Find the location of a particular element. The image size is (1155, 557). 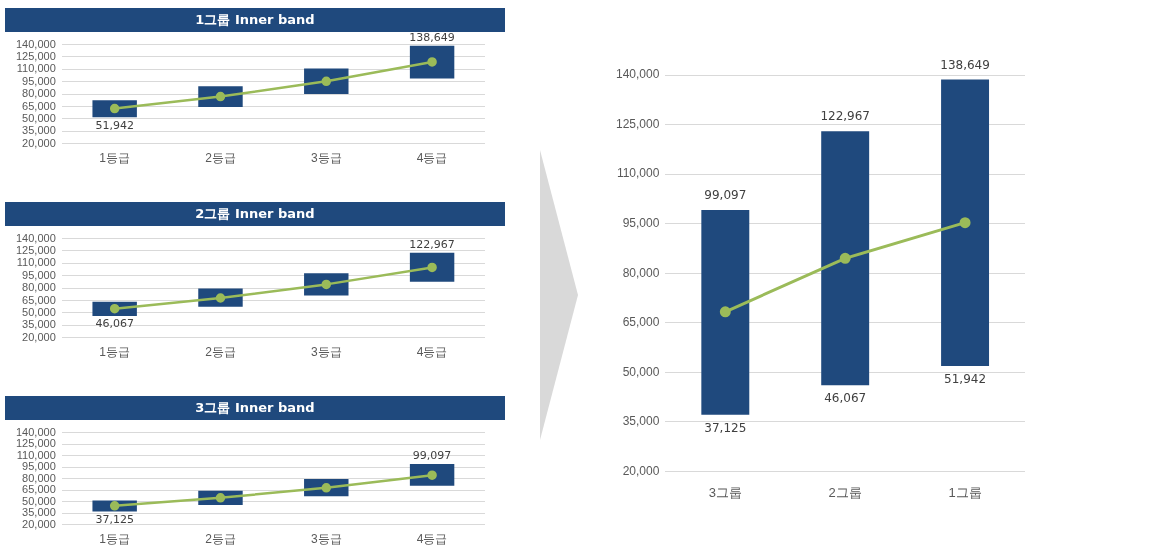

x-tick-label: 2그룹 is located at coordinates (845, 492).